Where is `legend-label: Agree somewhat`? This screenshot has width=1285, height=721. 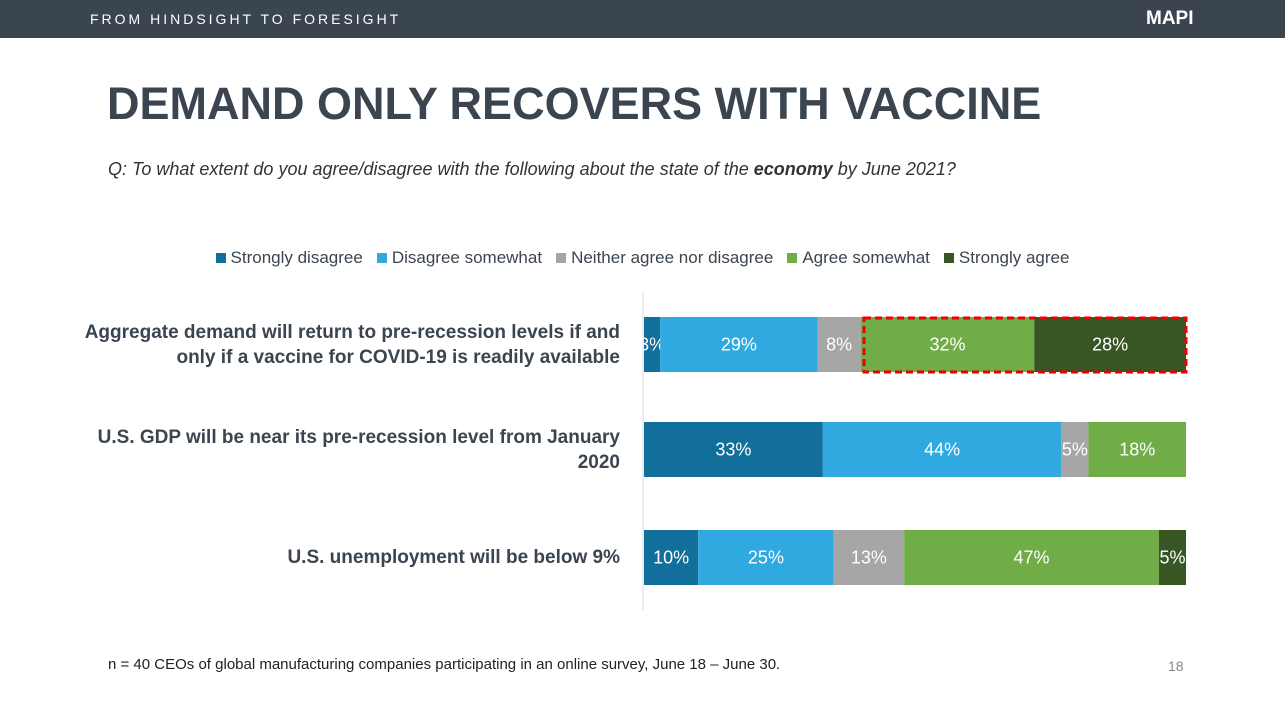
legend-label: Agree somewhat is located at coordinates (866, 257).